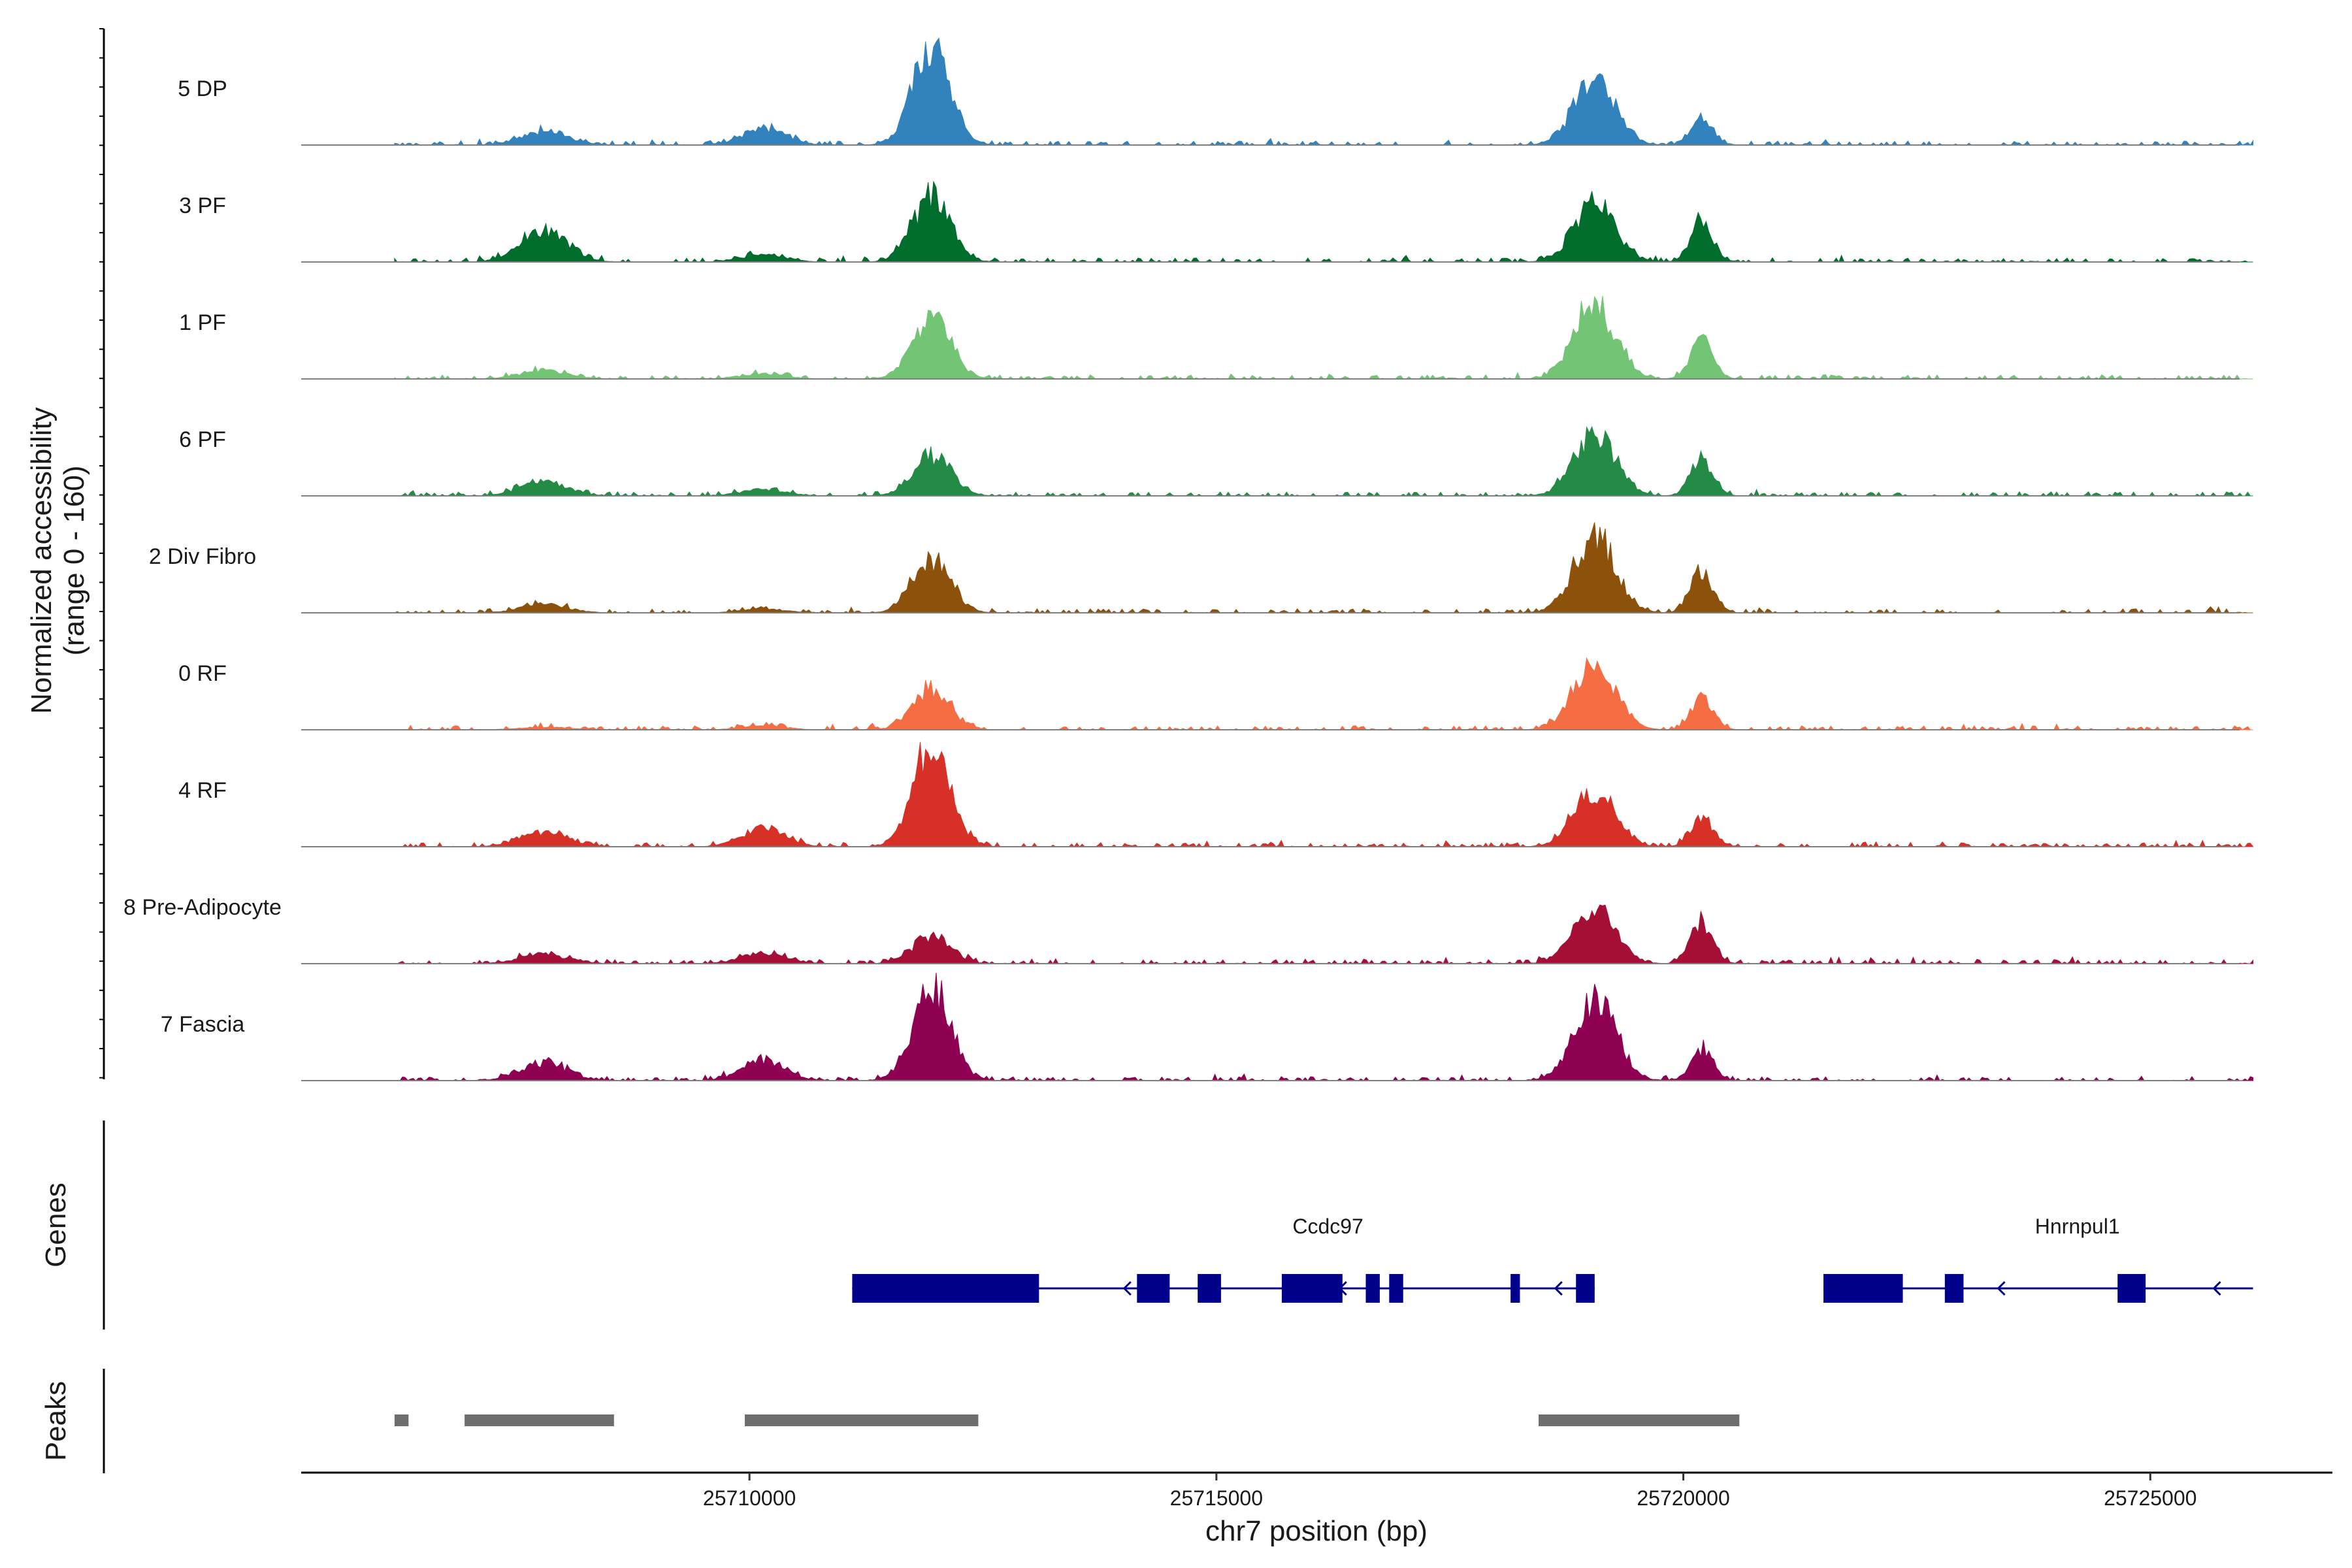 This screenshot has height=1568, width=2352. I want to click on track-label-6-pf: 6 PF, so click(202, 439).